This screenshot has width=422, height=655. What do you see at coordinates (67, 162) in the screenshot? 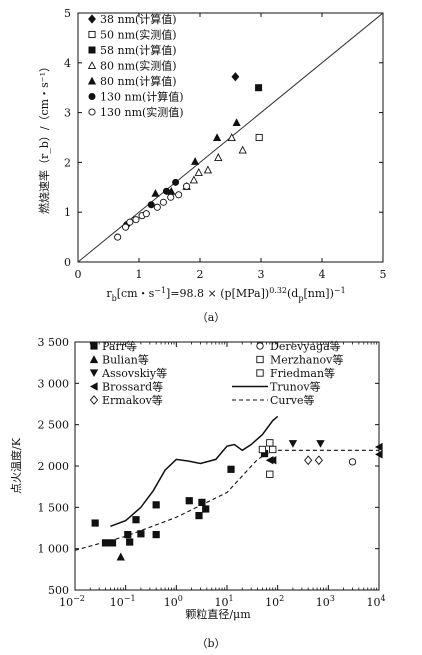
I see `y-tick-label-a: 2` at bounding box center [67, 162].